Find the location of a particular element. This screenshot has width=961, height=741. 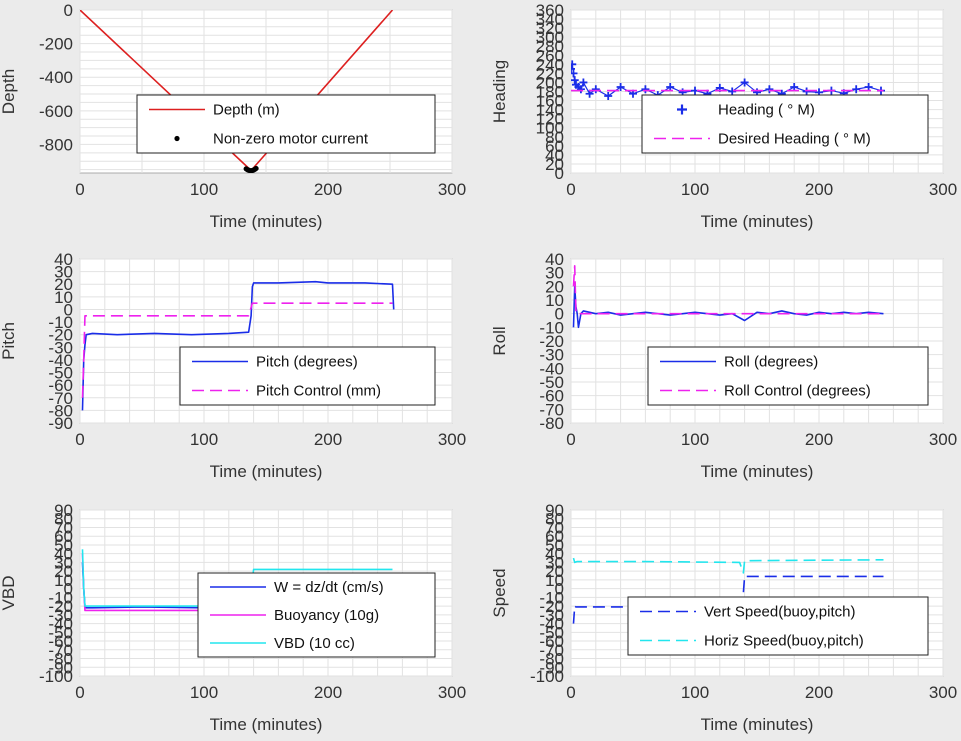

legend-label: VBD (10 cc) is located at coordinates (314, 643).